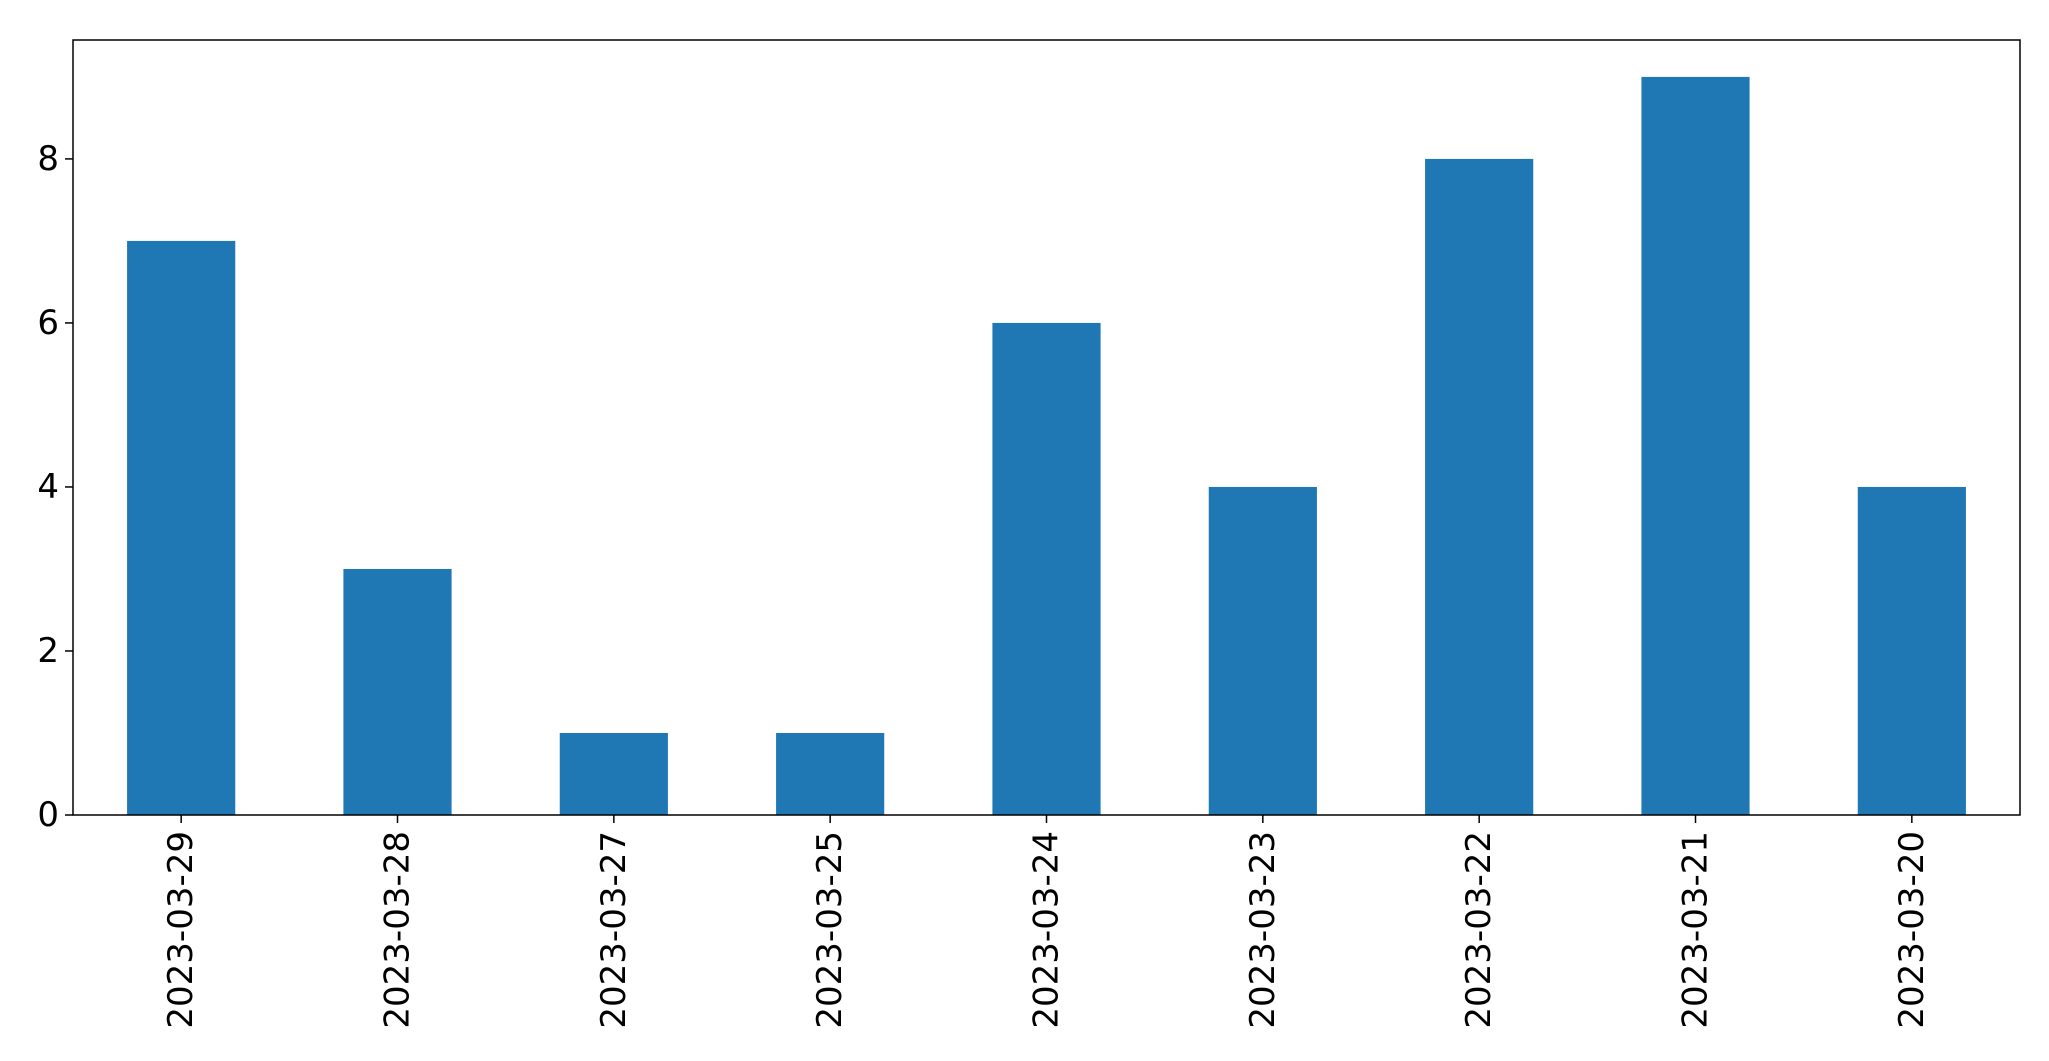 The width and height of the screenshot is (2049, 1061). I want to click on x-tick-label: 2023-03-25, so click(830, 930).